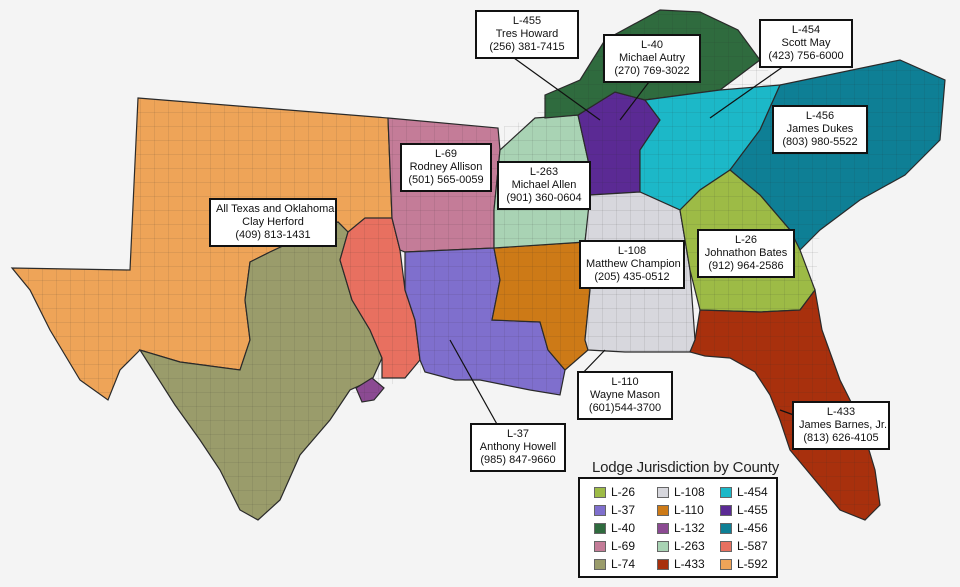 The image size is (960, 587). Describe the element at coordinates (623, 492) in the screenshot. I see `legend-label: L-26` at that location.